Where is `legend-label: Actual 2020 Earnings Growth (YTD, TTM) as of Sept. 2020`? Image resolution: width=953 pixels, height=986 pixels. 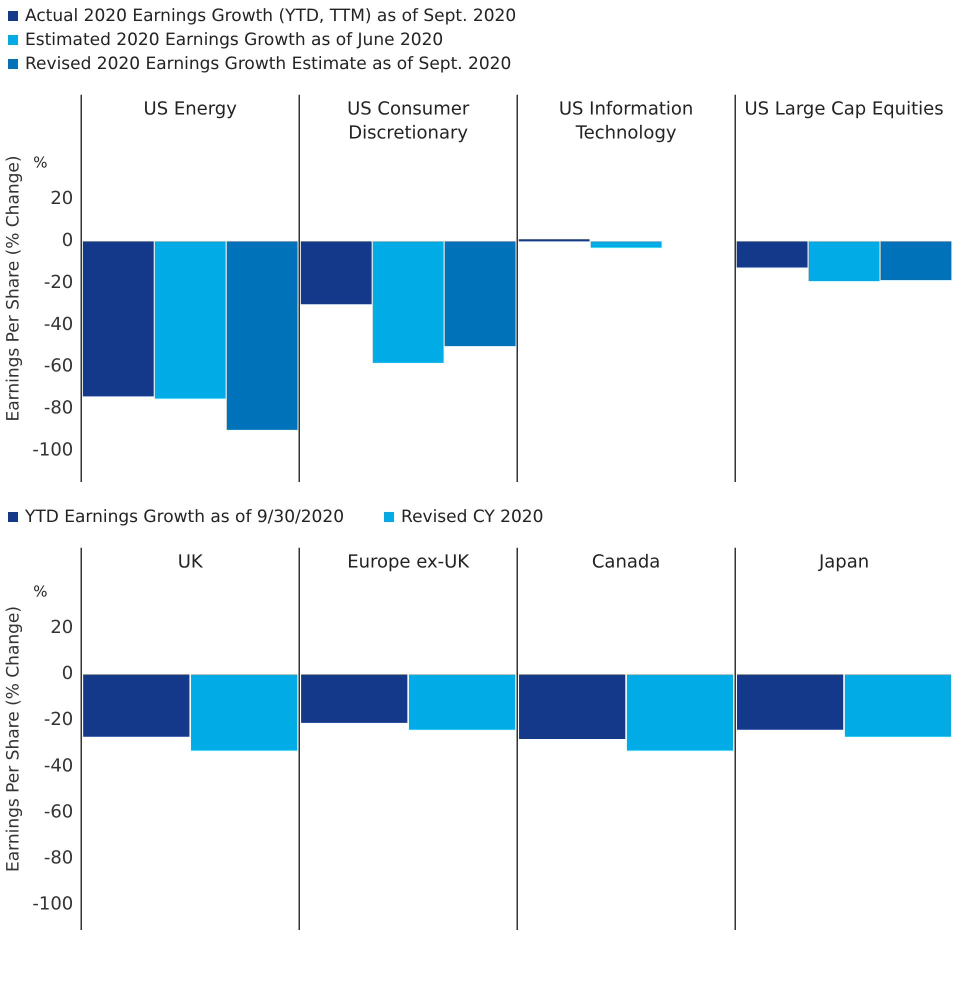
legend-label: Actual 2020 Earnings Growth (YTD, TTM) as of Sept. 2020 is located at coordinates (270, 16).